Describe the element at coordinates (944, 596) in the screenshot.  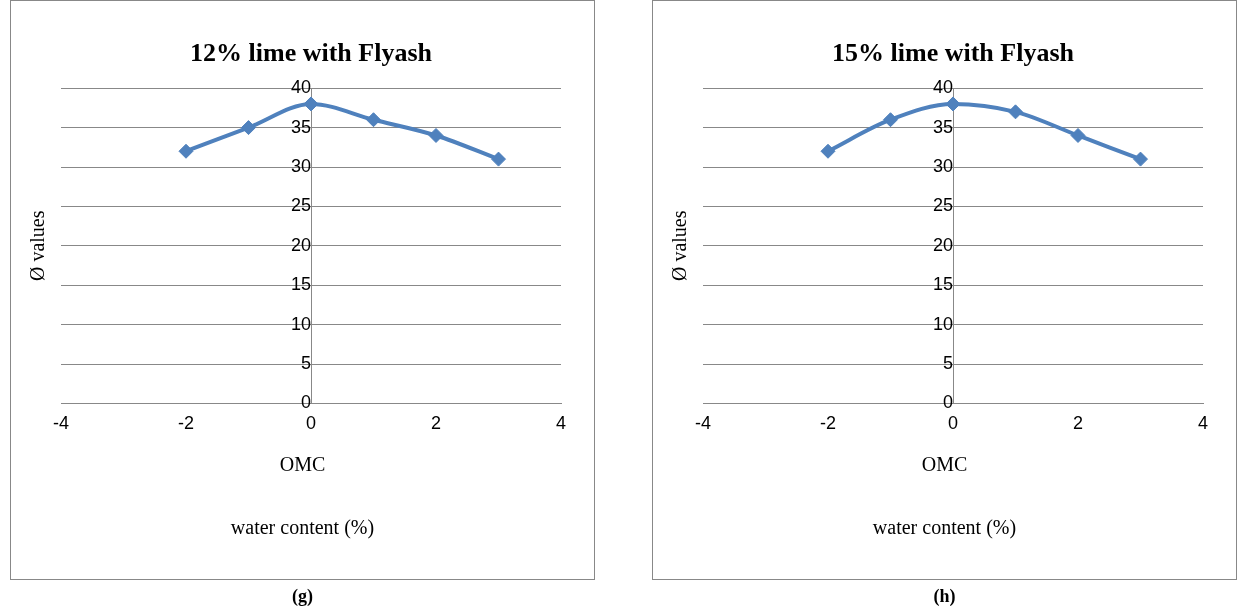
I see `text: (h)` at that location.